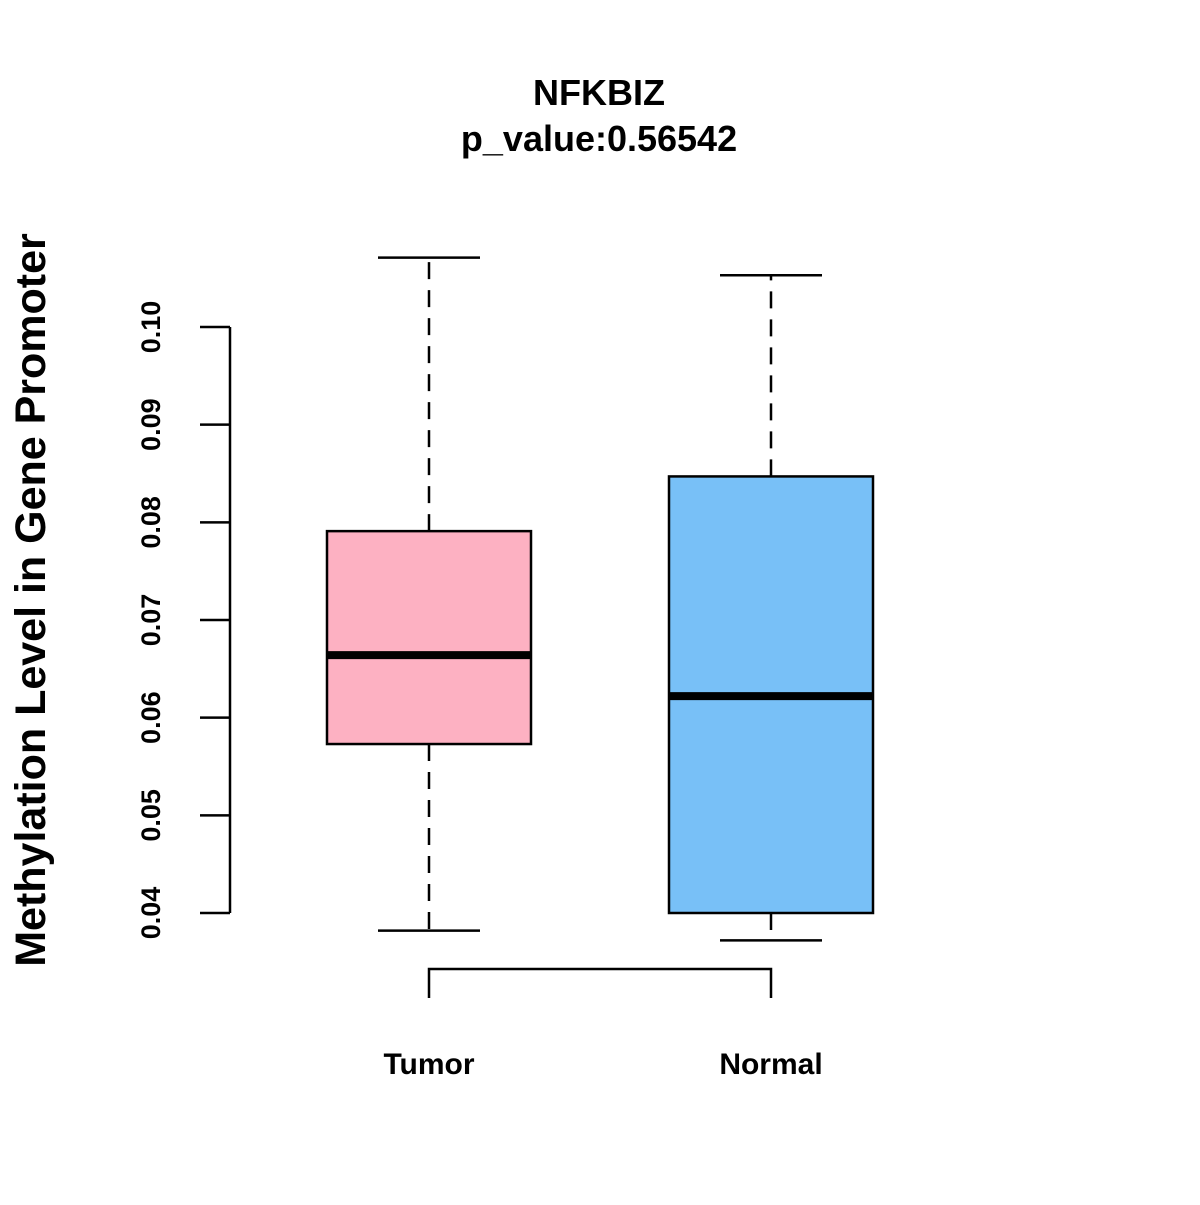 This screenshot has width=1200, height=1205. I want to click on y-tick-label: 0.09, so click(151, 424).